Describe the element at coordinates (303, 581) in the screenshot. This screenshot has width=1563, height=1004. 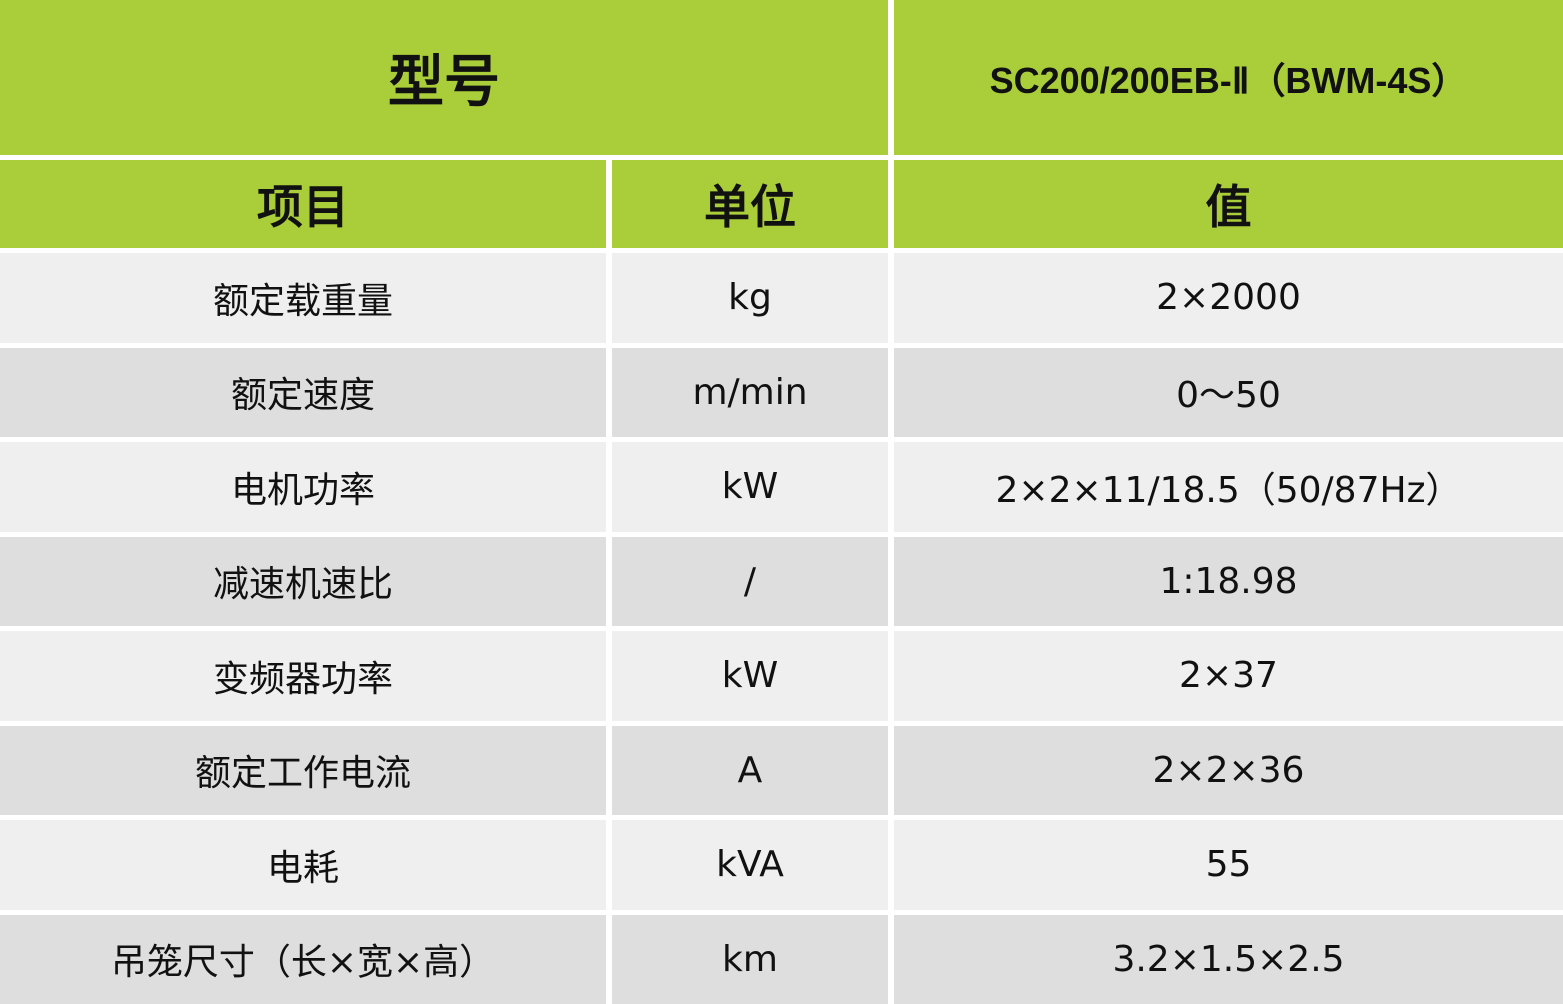
I see `table-cell-item: 减速机速比` at that location.